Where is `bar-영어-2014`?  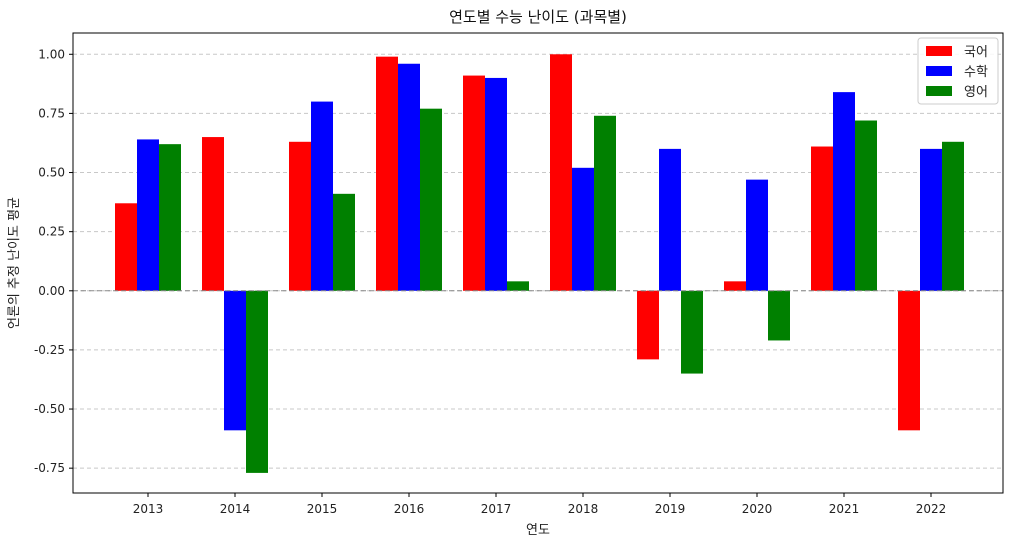 bar-영어-2014 is located at coordinates (257, 381).